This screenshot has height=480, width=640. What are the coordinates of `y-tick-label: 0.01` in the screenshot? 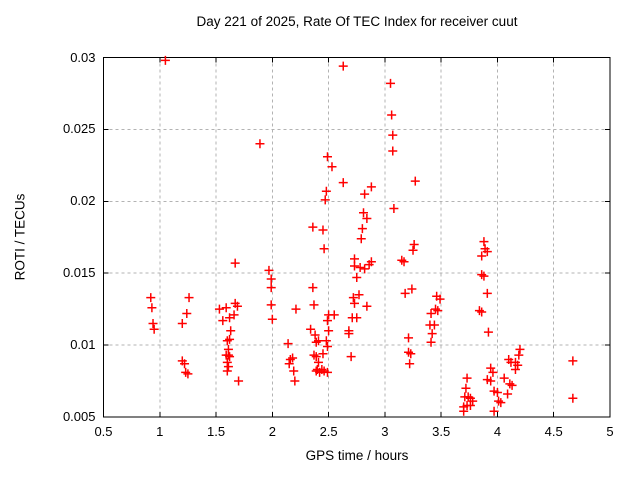 It's located at (83, 345).